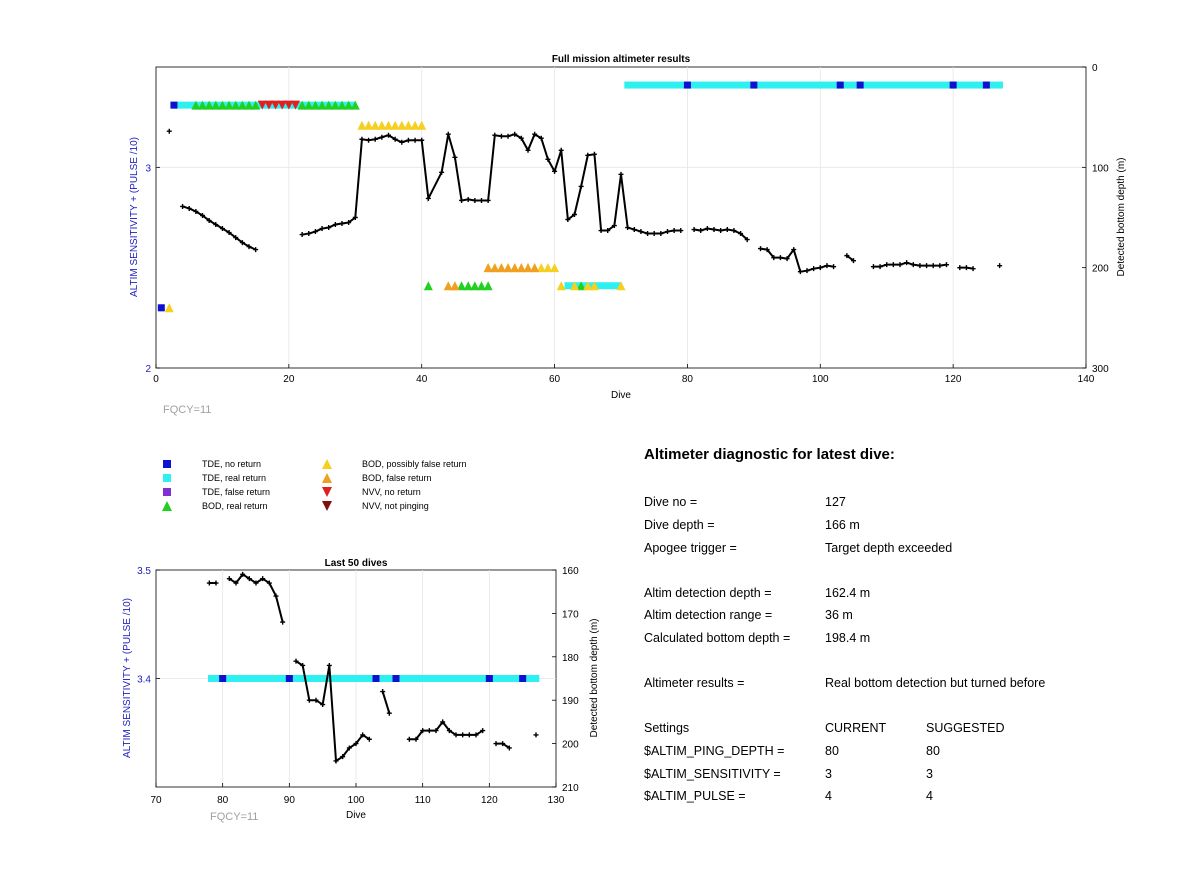 The image size is (1200, 885). What do you see at coordinates (356, 563) in the screenshot?
I see `bottom-chart-title: Last 50 dives` at bounding box center [356, 563].